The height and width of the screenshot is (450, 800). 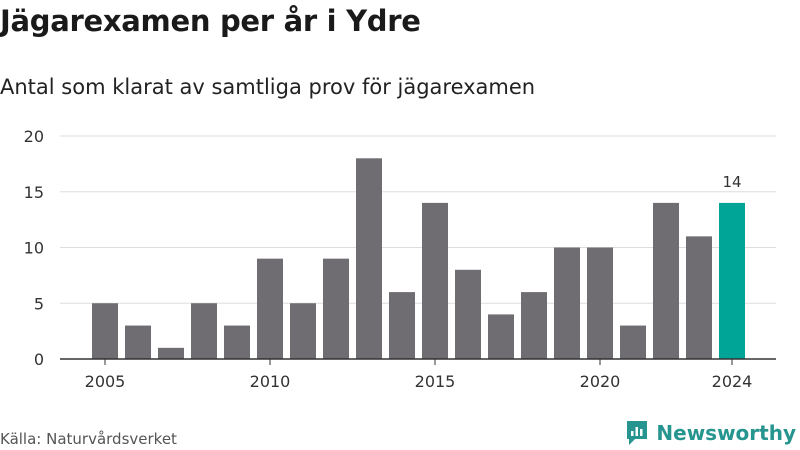 What do you see at coordinates (34, 248) in the screenshot?
I see `y-tick-label: 10` at bounding box center [34, 248].